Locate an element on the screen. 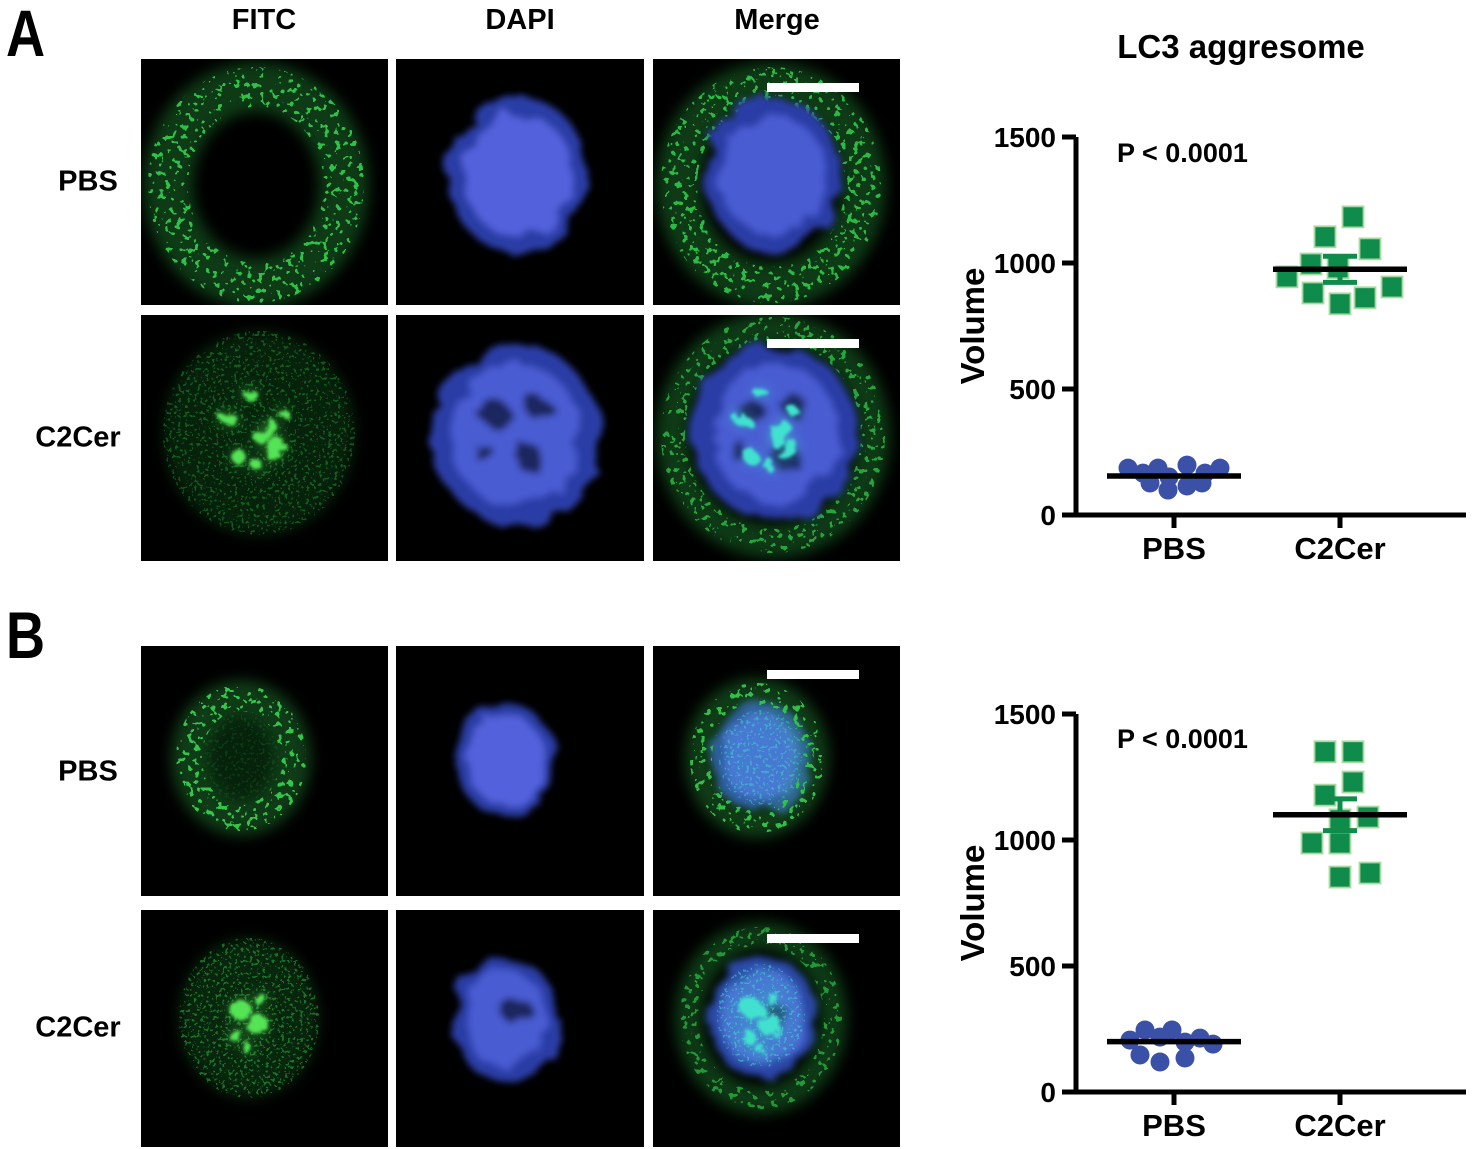 This screenshot has width=1474, height=1149. row-label-b-pbs: PBS is located at coordinates (88, 771).